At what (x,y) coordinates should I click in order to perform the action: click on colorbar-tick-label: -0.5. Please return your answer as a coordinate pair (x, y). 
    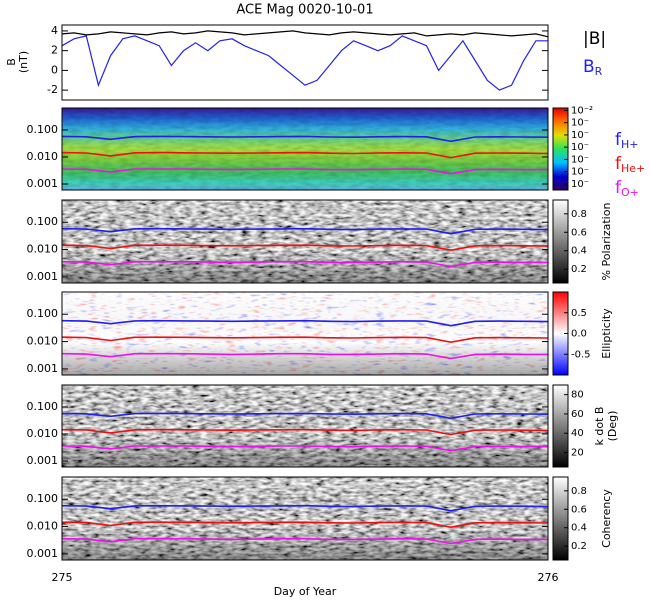
    Looking at the image, I should click on (581, 354).